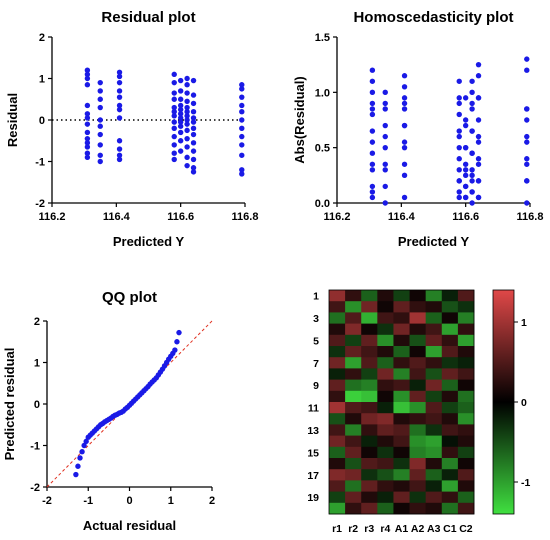 The height and width of the screenshot is (540, 550). What do you see at coordinates (402, 217) in the screenshot?
I see `x-tick-label: 116.4` at bounding box center [402, 217].